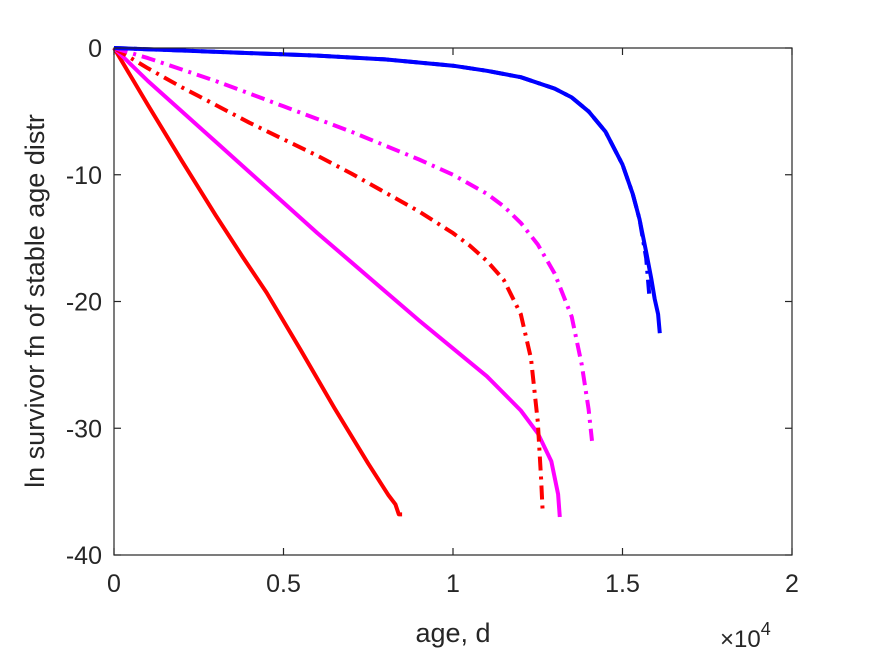  I want to click on x-axis-label: age, d, so click(452, 633).